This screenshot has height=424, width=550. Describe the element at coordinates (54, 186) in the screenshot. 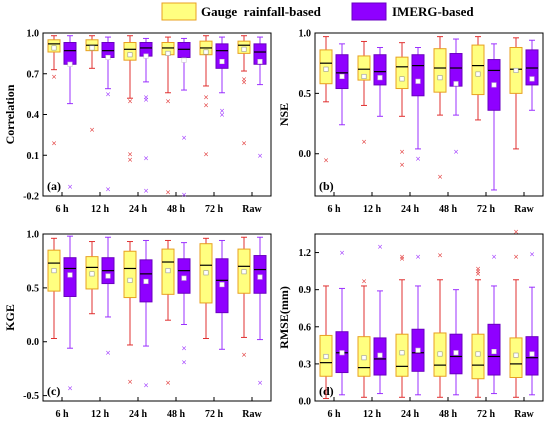

I see `panel-label: (a)` at that location.